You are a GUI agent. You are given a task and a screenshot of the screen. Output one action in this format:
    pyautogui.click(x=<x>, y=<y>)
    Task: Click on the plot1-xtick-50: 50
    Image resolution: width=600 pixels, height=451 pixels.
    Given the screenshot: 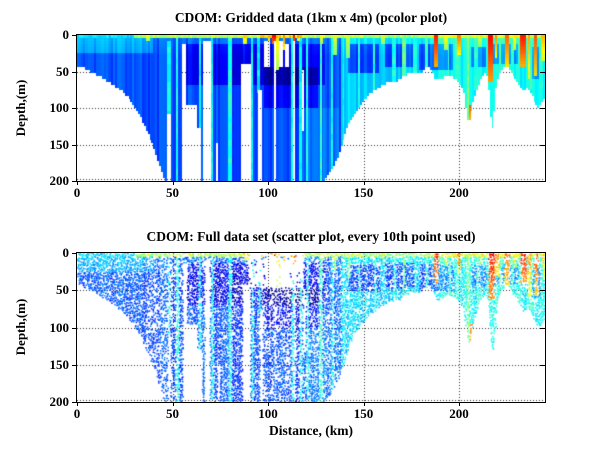 What is the action you would take?
    pyautogui.click(x=172, y=192)
    